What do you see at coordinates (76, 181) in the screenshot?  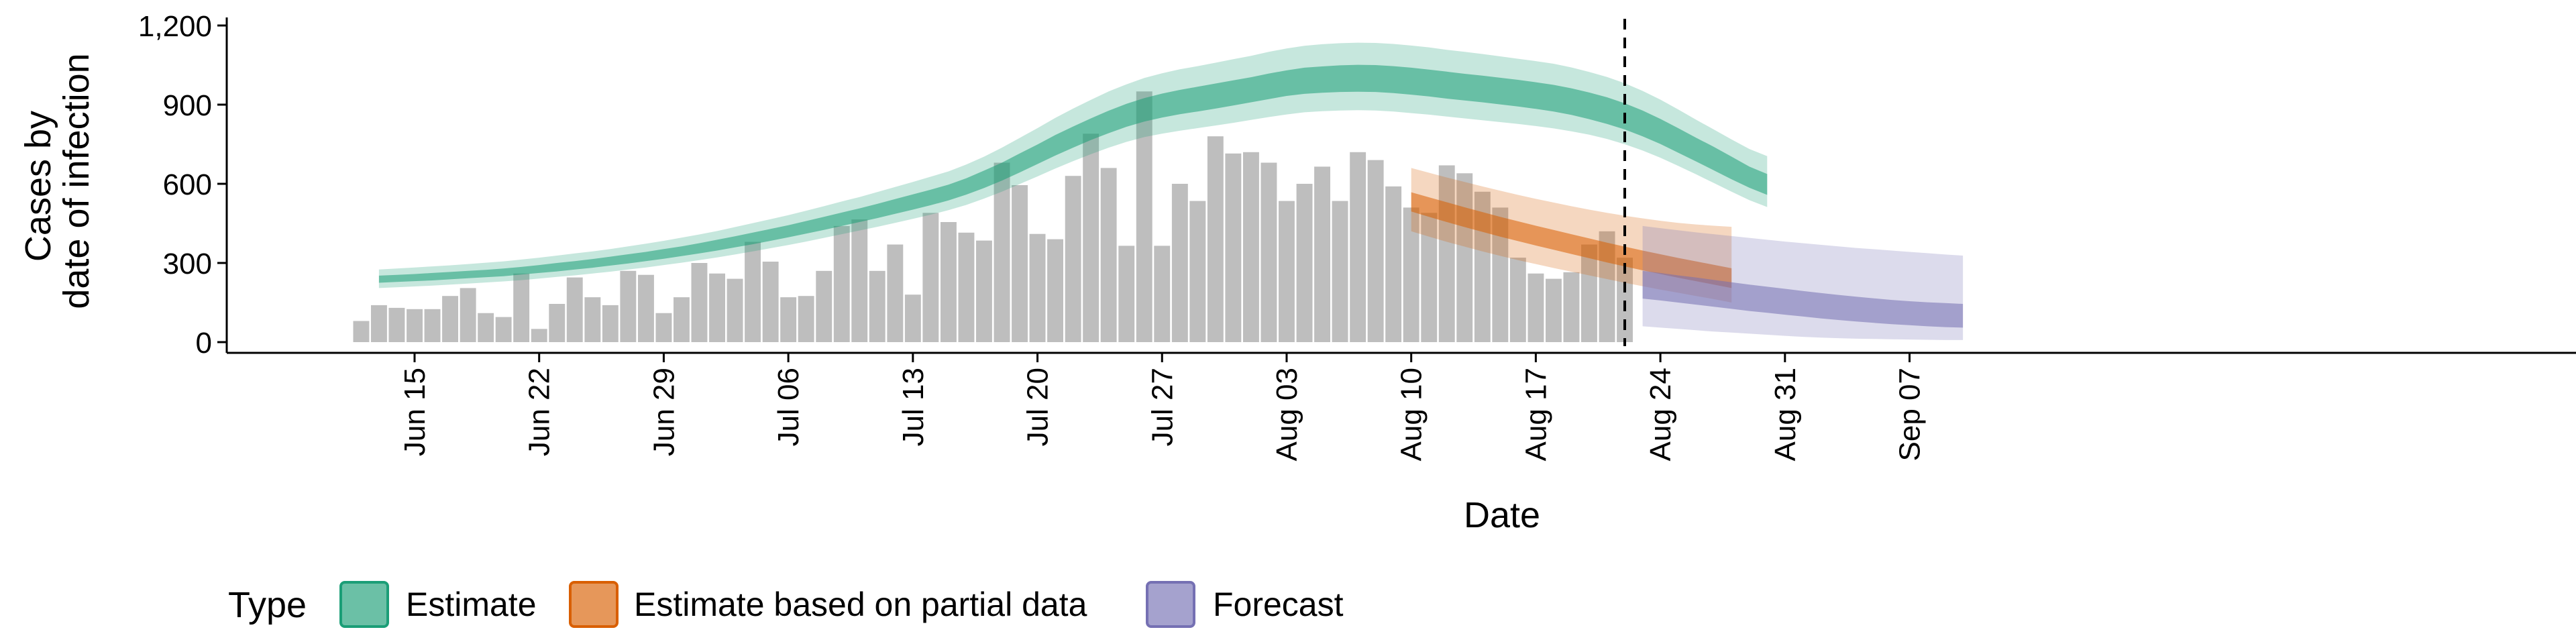 I see `y-axis-title-line-2: date of infection` at bounding box center [76, 181].